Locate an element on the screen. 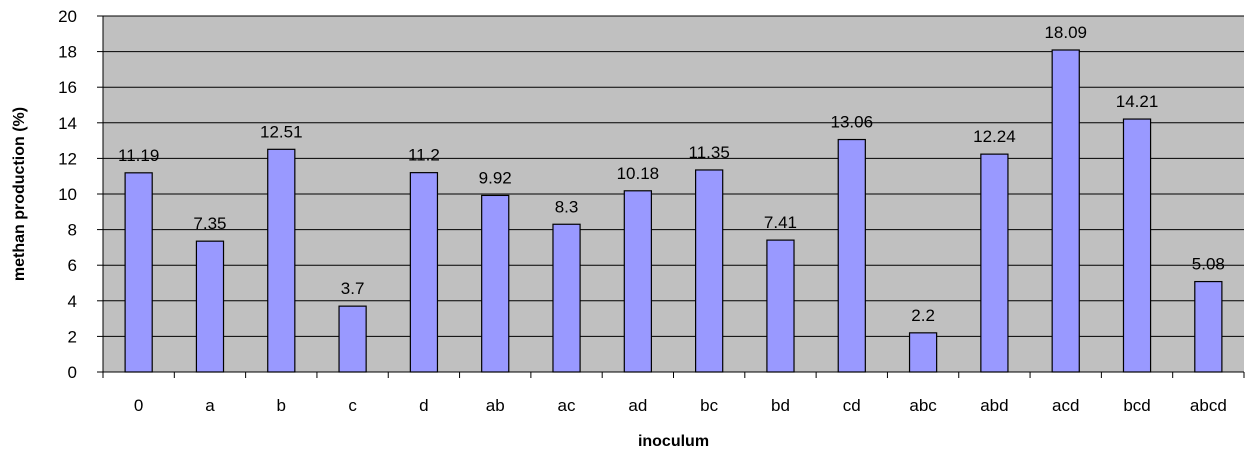  x-tick-label: cd is located at coordinates (852, 405).